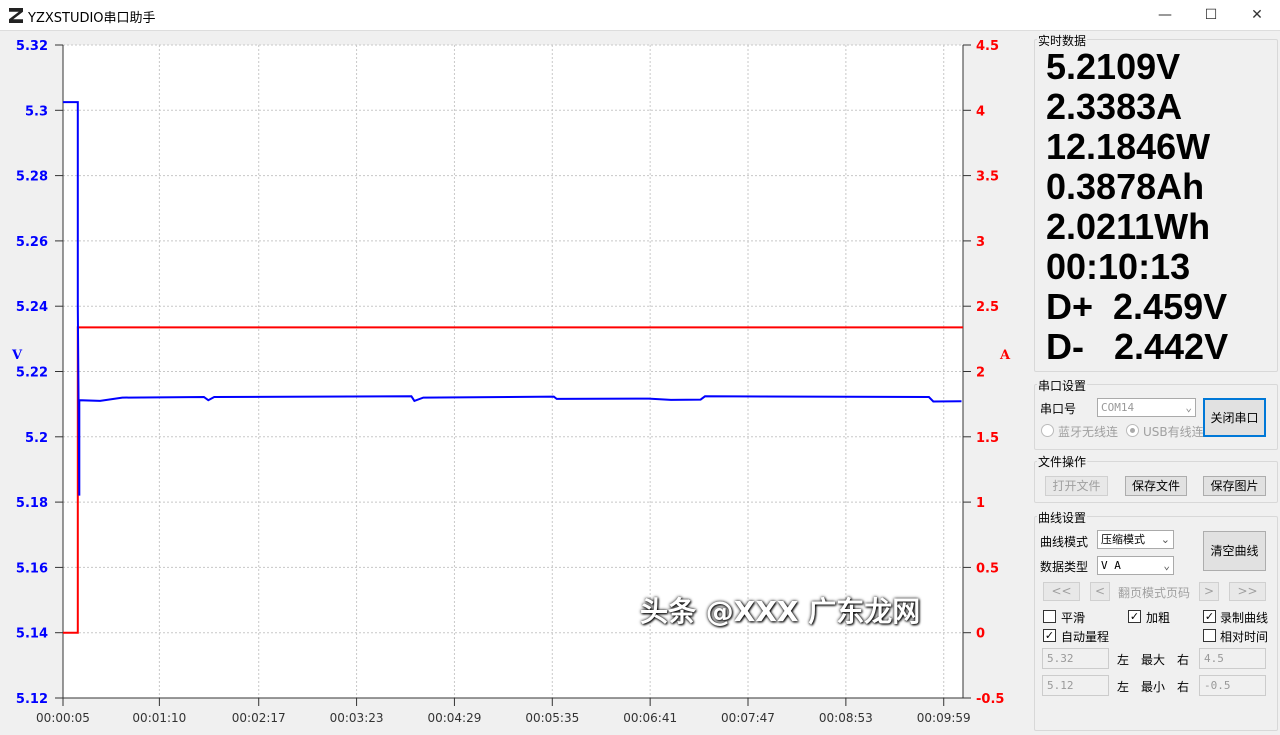 This screenshot has width=1280, height=735. Describe the element at coordinates (357, 718) in the screenshot. I see `x-tick-label: 00:03:23` at that location.